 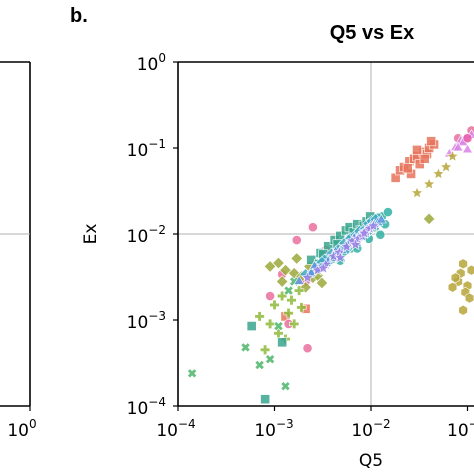 What do you see at coordinates (146, 235) in the screenshot?
I see `y-tick-label: 10⁻²` at bounding box center [146, 235].